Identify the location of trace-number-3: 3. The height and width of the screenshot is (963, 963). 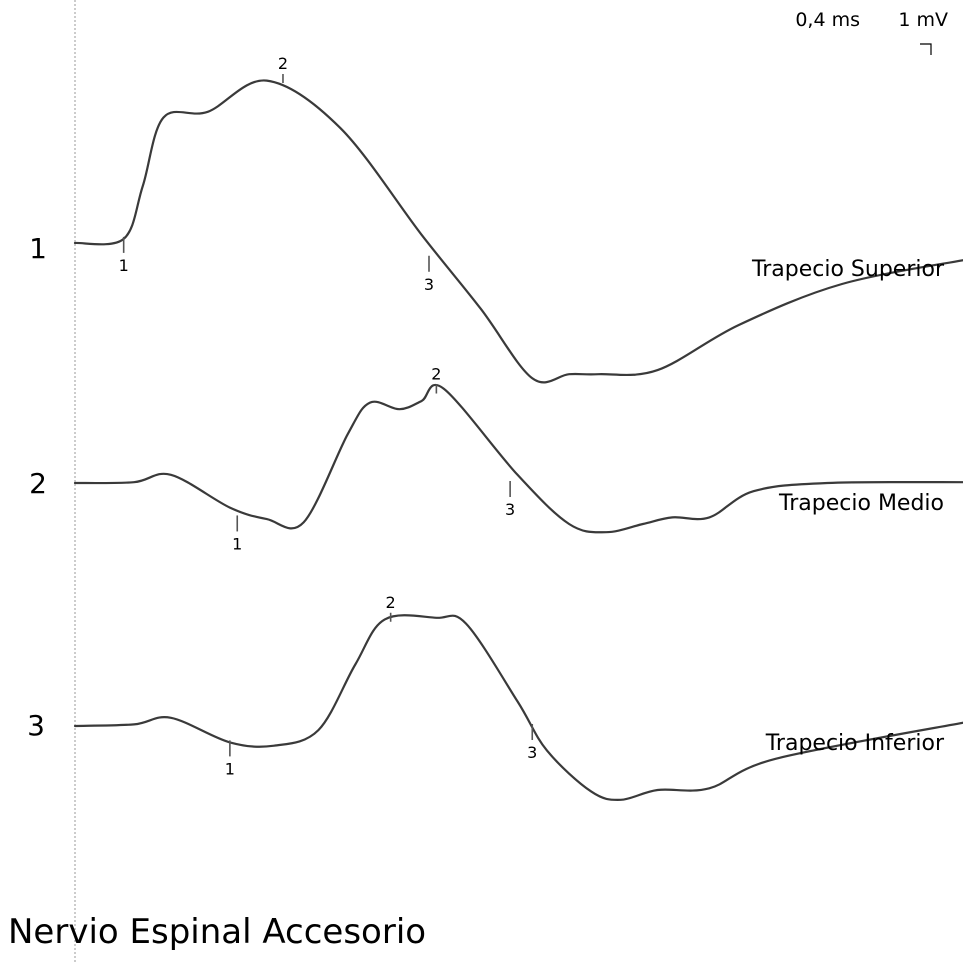
(36, 725).